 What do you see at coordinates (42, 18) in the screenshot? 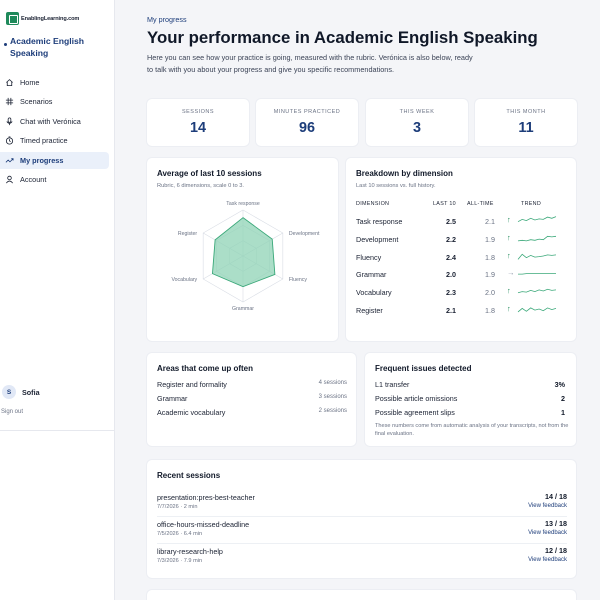
I see `brand-logo: EnablingLearning.com` at bounding box center [42, 18].